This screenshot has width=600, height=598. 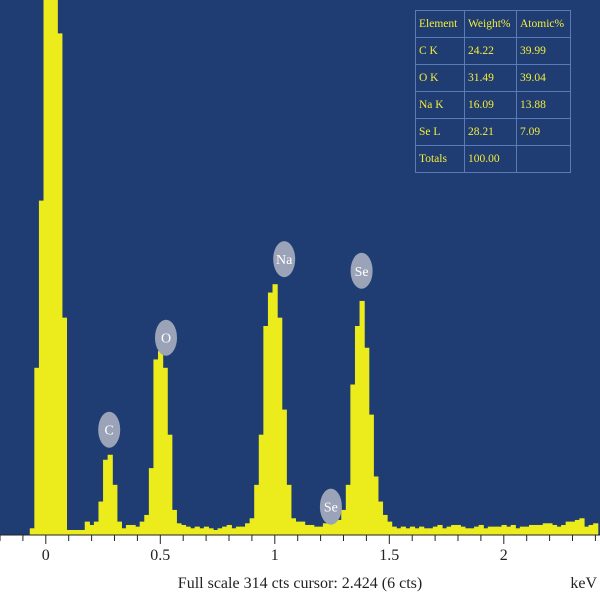 I want to click on table-cell: 39.04, so click(x=543, y=78).